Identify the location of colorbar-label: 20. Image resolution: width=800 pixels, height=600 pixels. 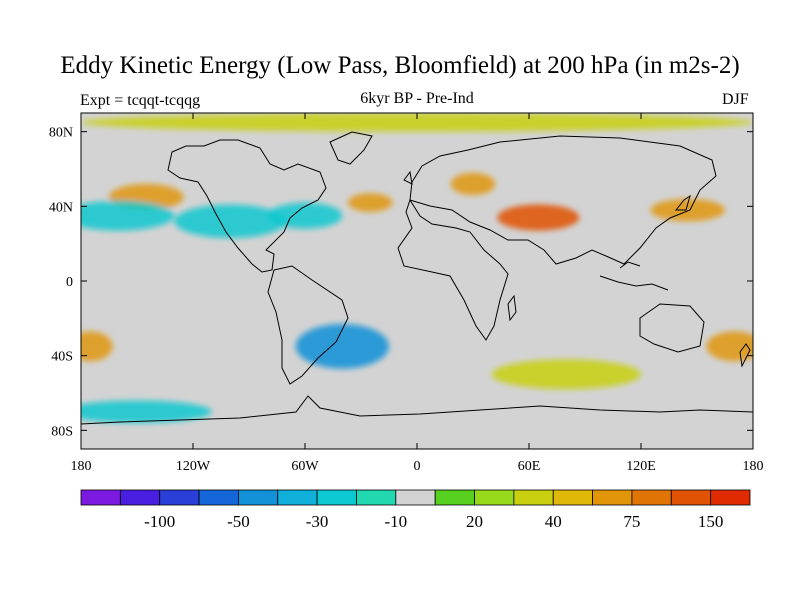
(474, 521).